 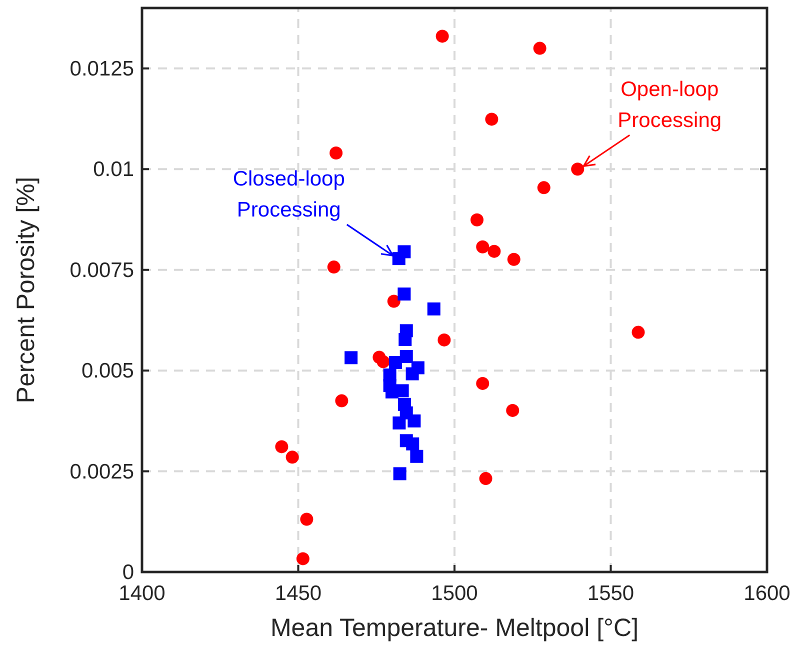 What do you see at coordinates (288, 195) in the screenshot?
I see `annotation: Closed-loop Processing` at bounding box center [288, 195].